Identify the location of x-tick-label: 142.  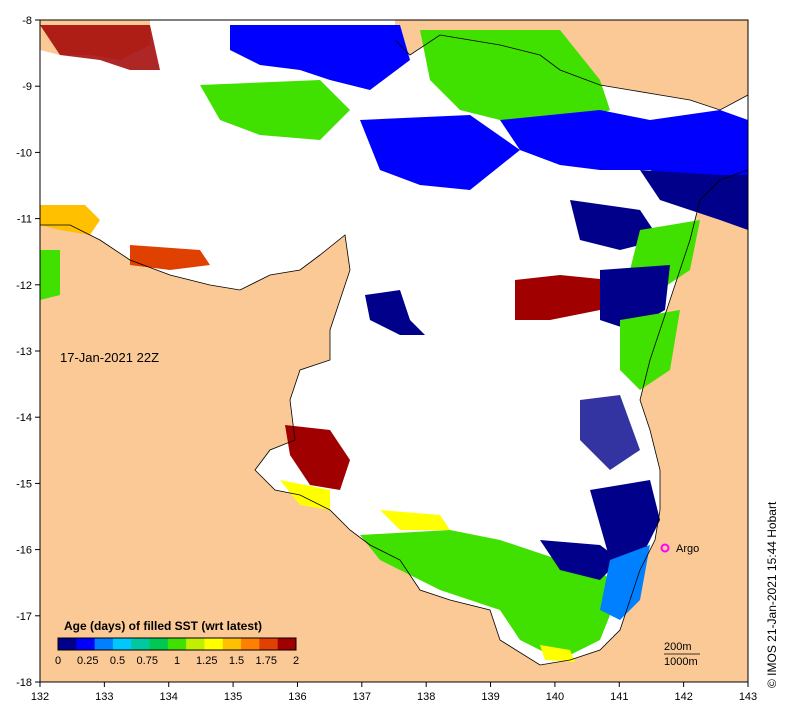
(683, 697).